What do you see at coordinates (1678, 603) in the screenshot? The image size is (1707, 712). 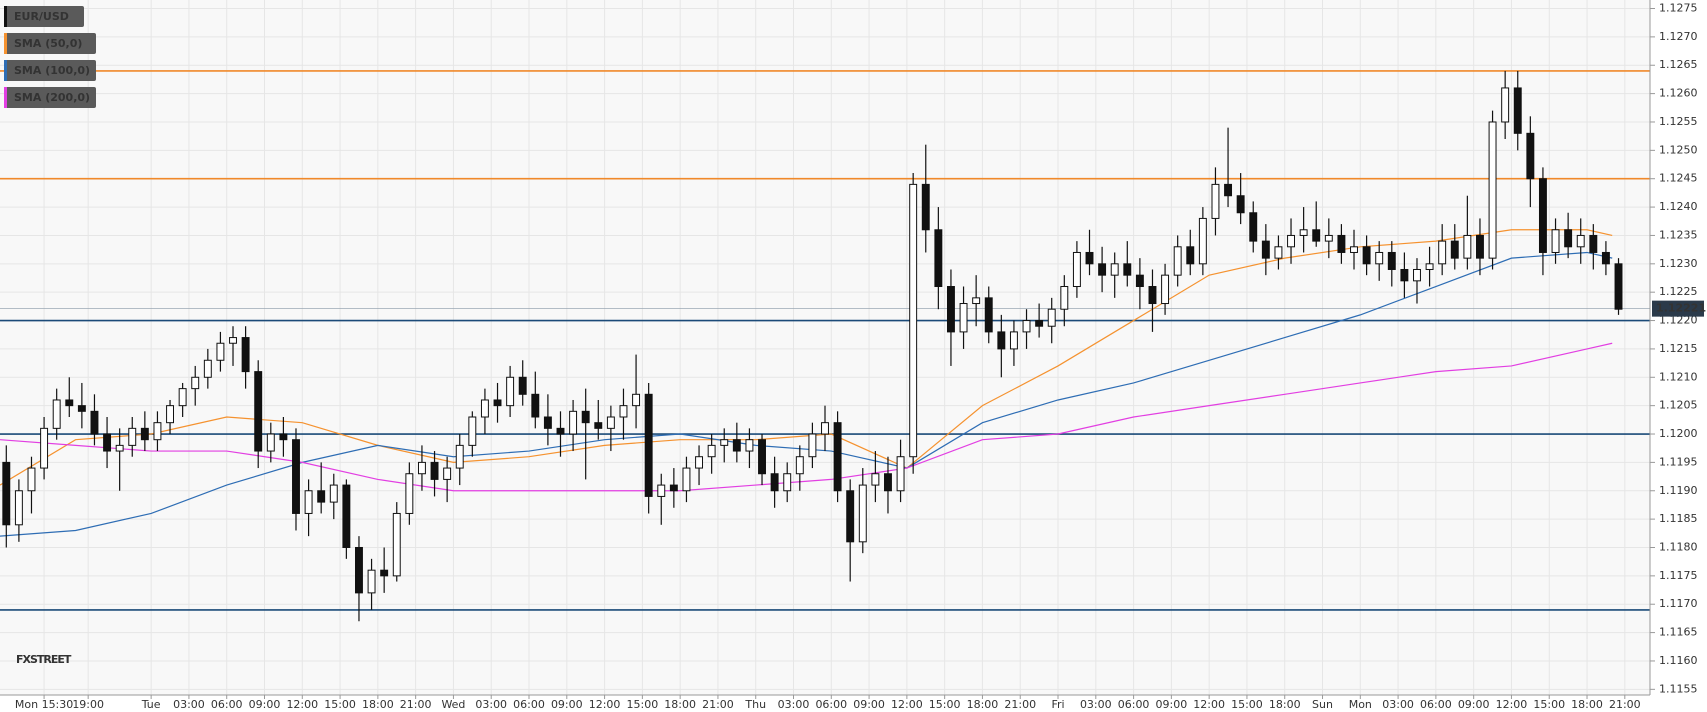 I see `y-tick-label: 1.1170` at bounding box center [1678, 603].